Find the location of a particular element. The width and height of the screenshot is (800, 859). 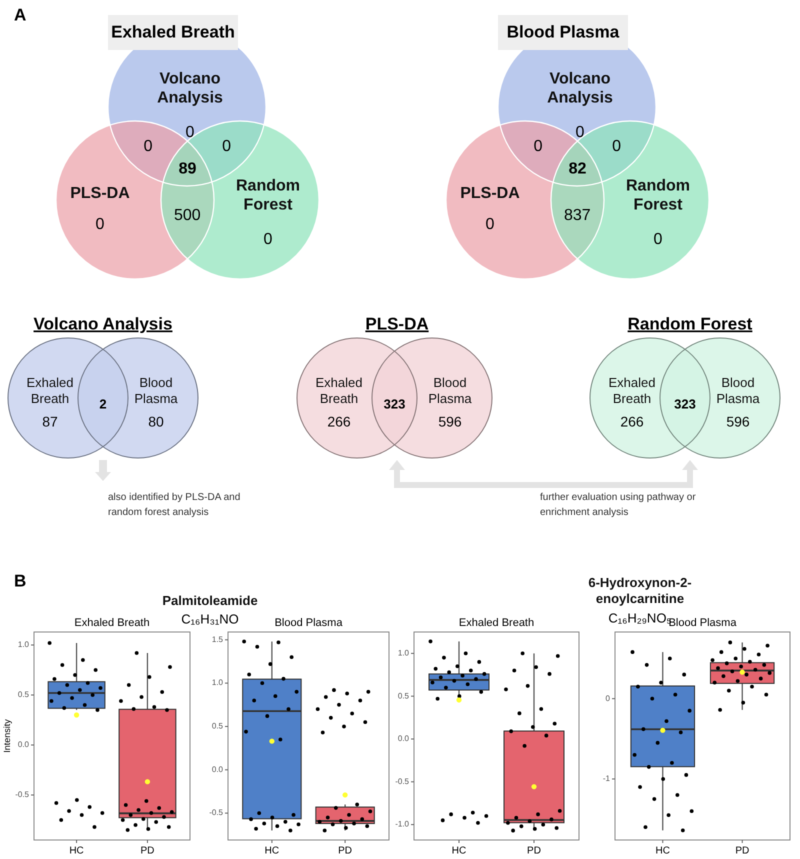

y-tick-label: -1.0 is located at coordinates (402, 824).